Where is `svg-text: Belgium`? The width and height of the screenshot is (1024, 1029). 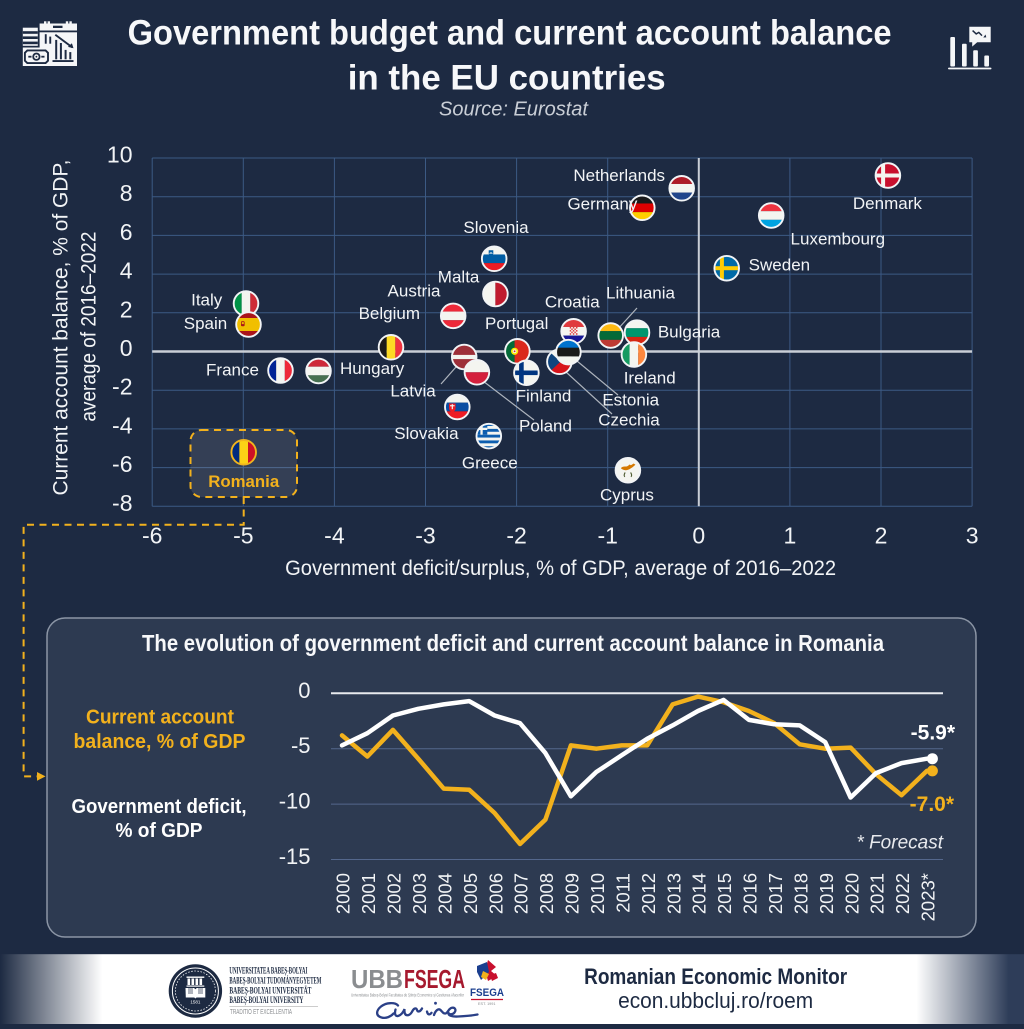 svg-text: Belgium is located at coordinates (389, 313).